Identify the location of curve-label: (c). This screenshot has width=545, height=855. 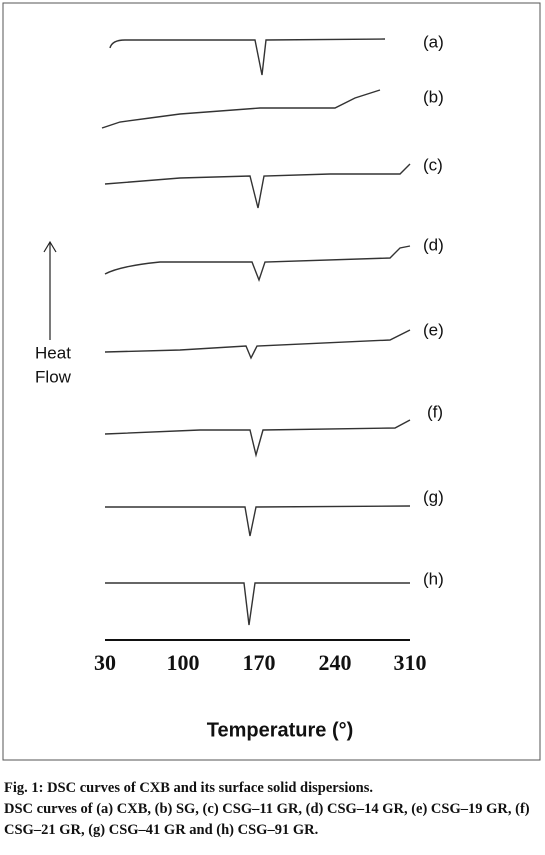
(433, 164).